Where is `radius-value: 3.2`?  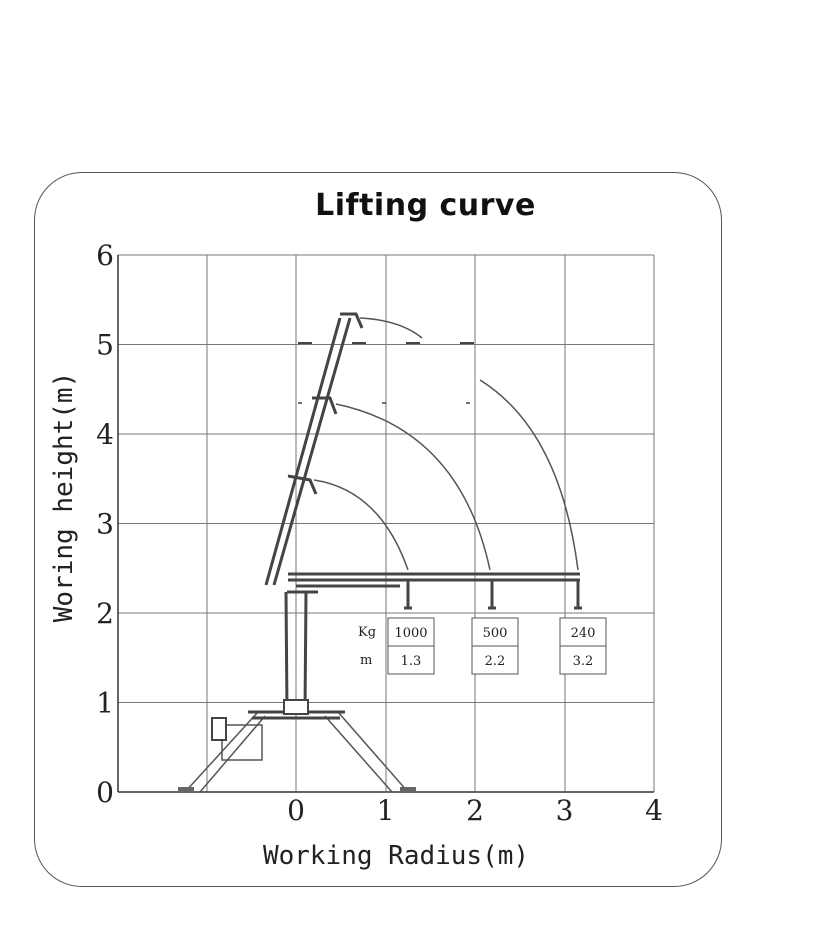
radius-value: 3.2 is located at coordinates (583, 661).